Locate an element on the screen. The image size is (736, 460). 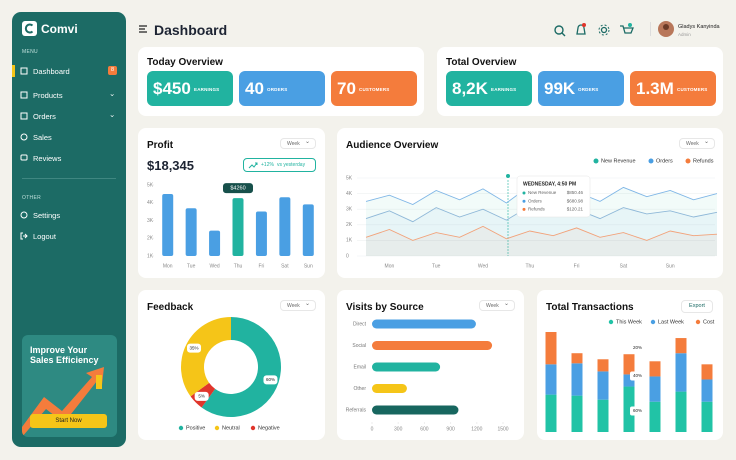
stat-value: 1.3M is located at coordinates (655, 88).